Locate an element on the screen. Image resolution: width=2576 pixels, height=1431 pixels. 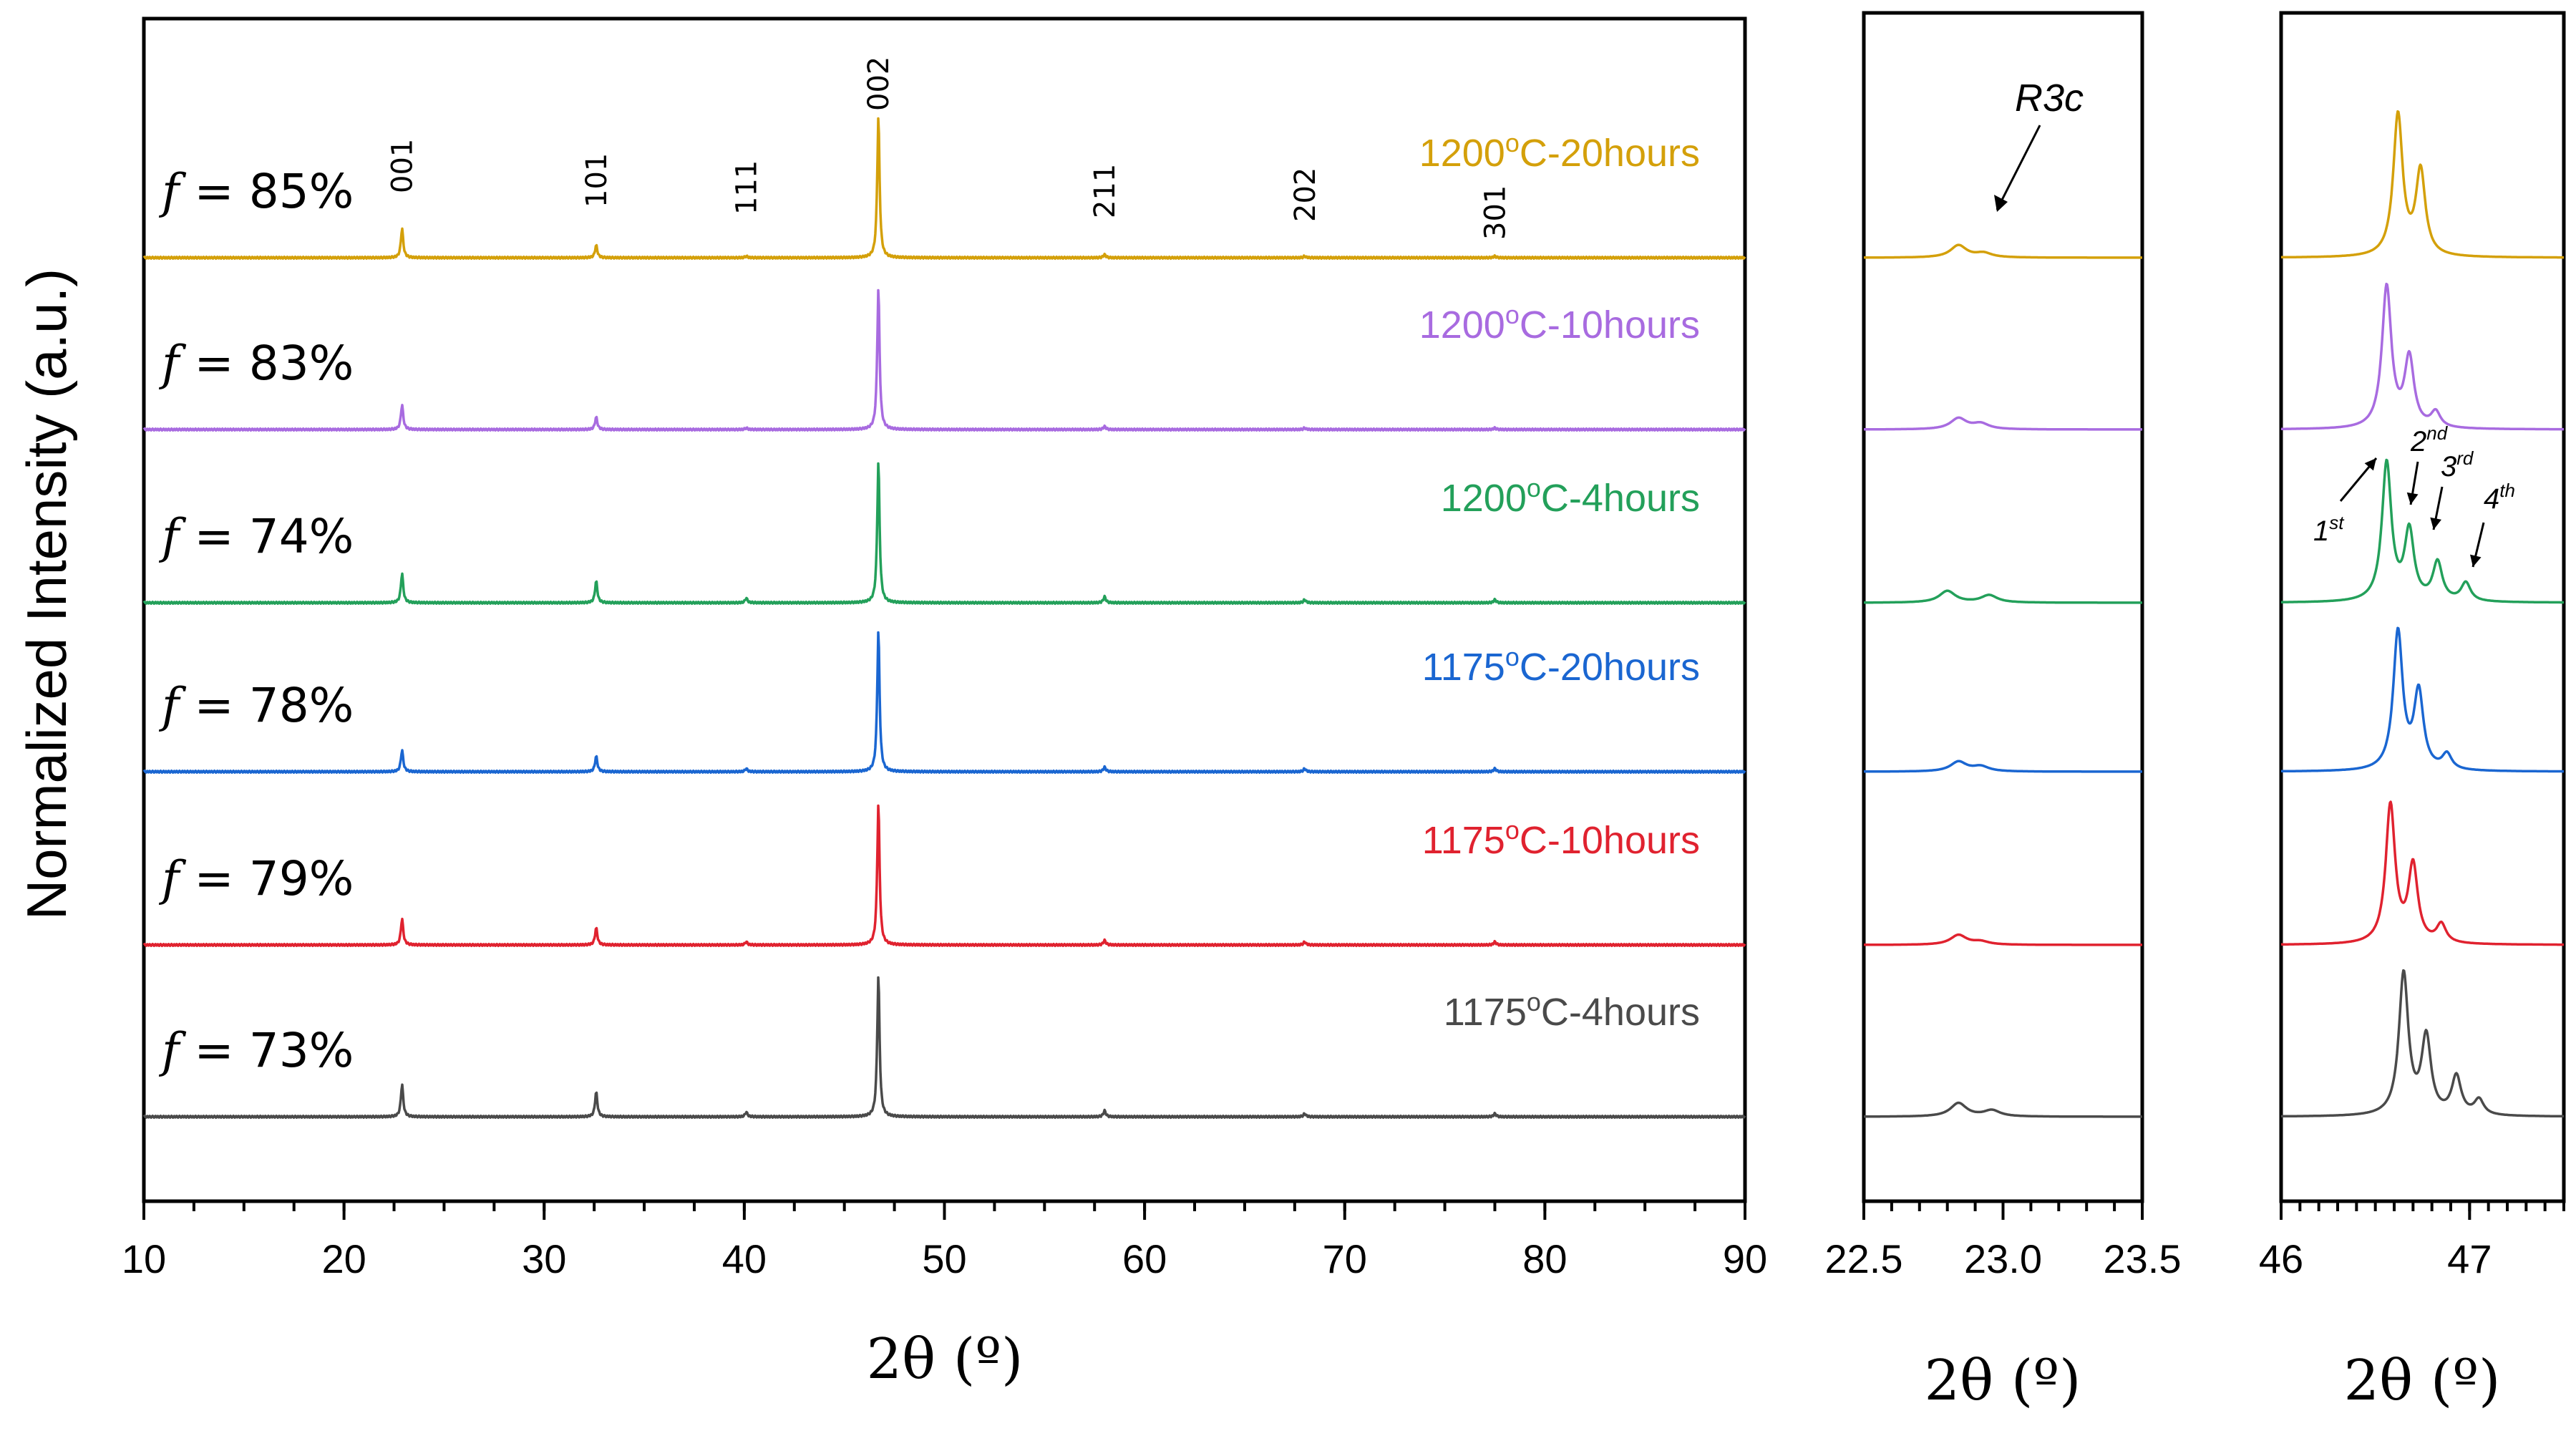
condition-label: 1200oC-10hours is located at coordinates (1559, 323).